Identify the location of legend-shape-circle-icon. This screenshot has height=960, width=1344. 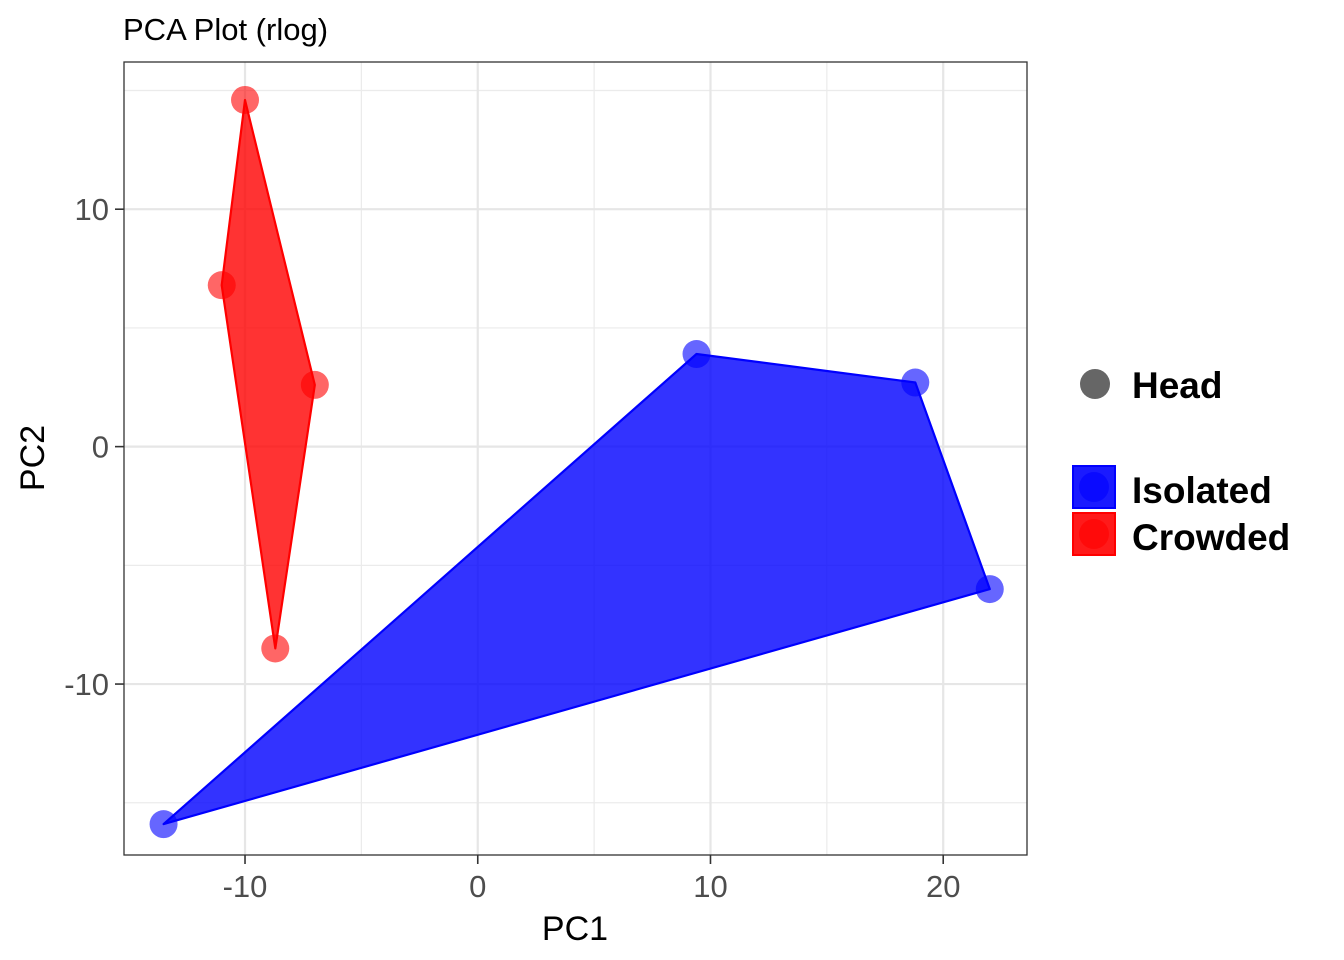
(1095, 384).